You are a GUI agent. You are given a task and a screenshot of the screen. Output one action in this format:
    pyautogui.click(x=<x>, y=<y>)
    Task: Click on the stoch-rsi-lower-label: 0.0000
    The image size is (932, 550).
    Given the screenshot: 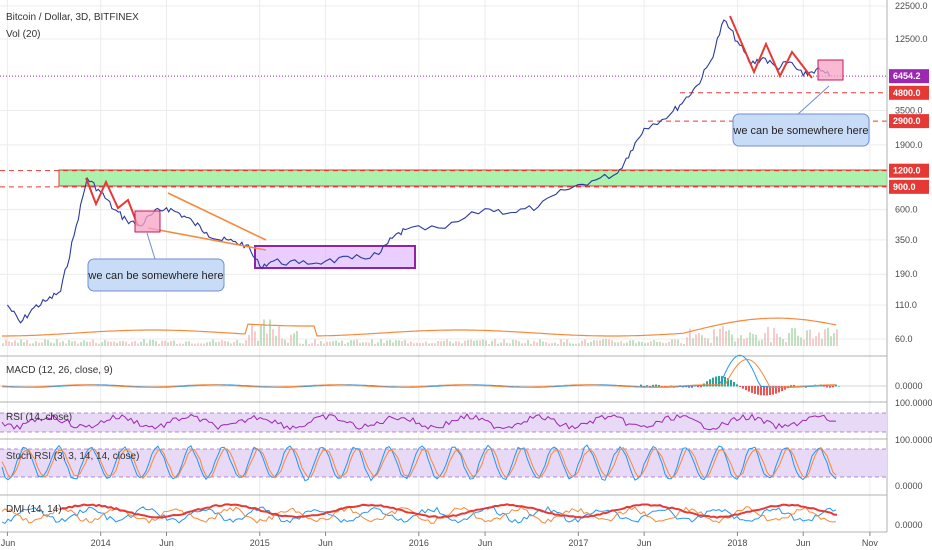 What is the action you would take?
    pyautogui.click(x=909, y=486)
    